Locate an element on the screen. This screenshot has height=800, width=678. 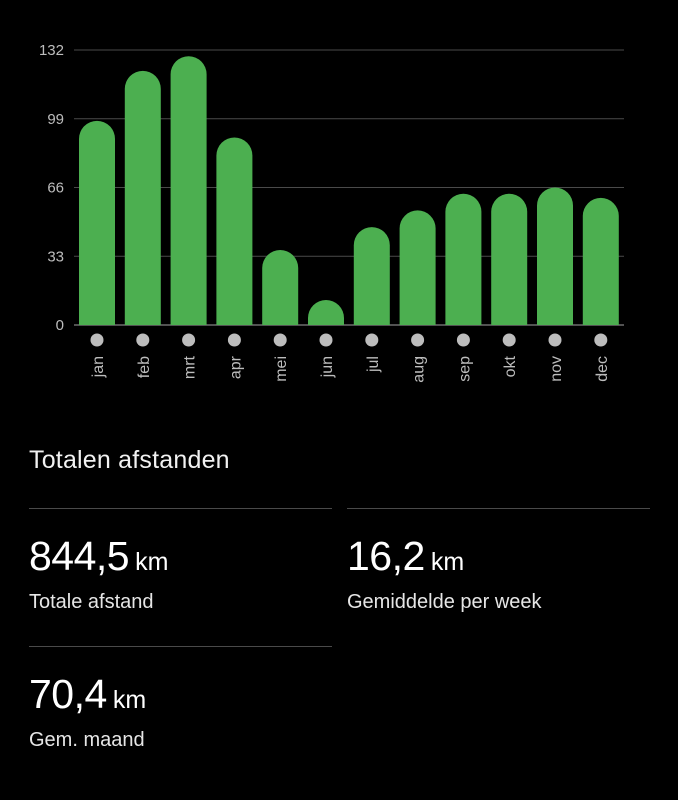
x-tick-label: feb is located at coordinates (144, 367).